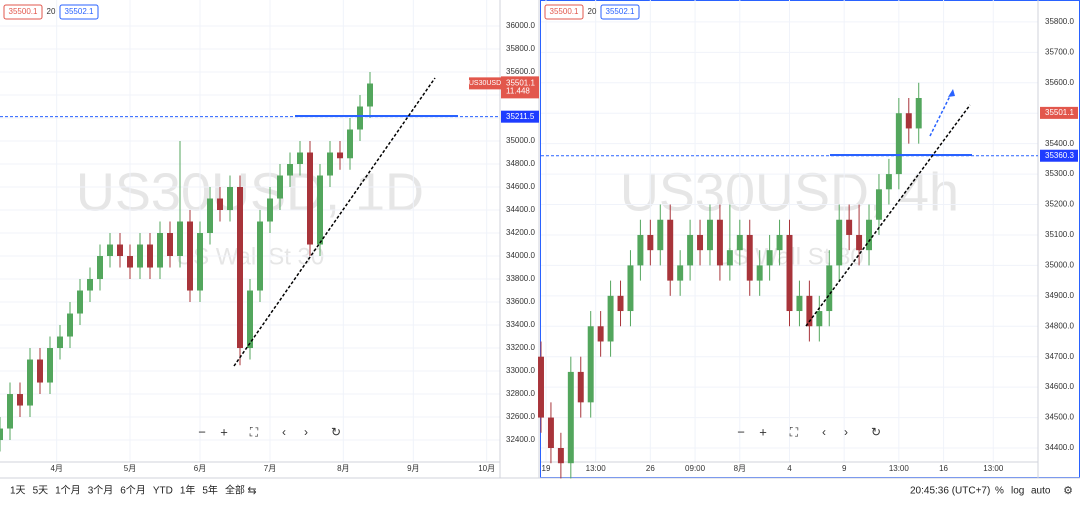 The image size is (1080, 505). What do you see at coordinates (650, 468) in the screenshot?
I see `x-tick-label: 26` at bounding box center [650, 468].